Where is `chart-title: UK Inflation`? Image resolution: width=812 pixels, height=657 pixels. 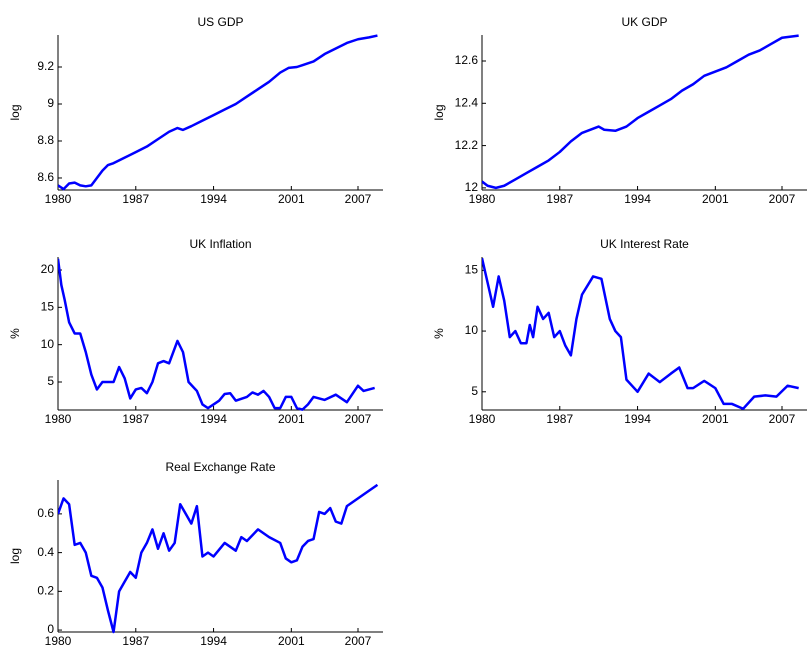 chart-title: UK Inflation is located at coordinates (220, 244).